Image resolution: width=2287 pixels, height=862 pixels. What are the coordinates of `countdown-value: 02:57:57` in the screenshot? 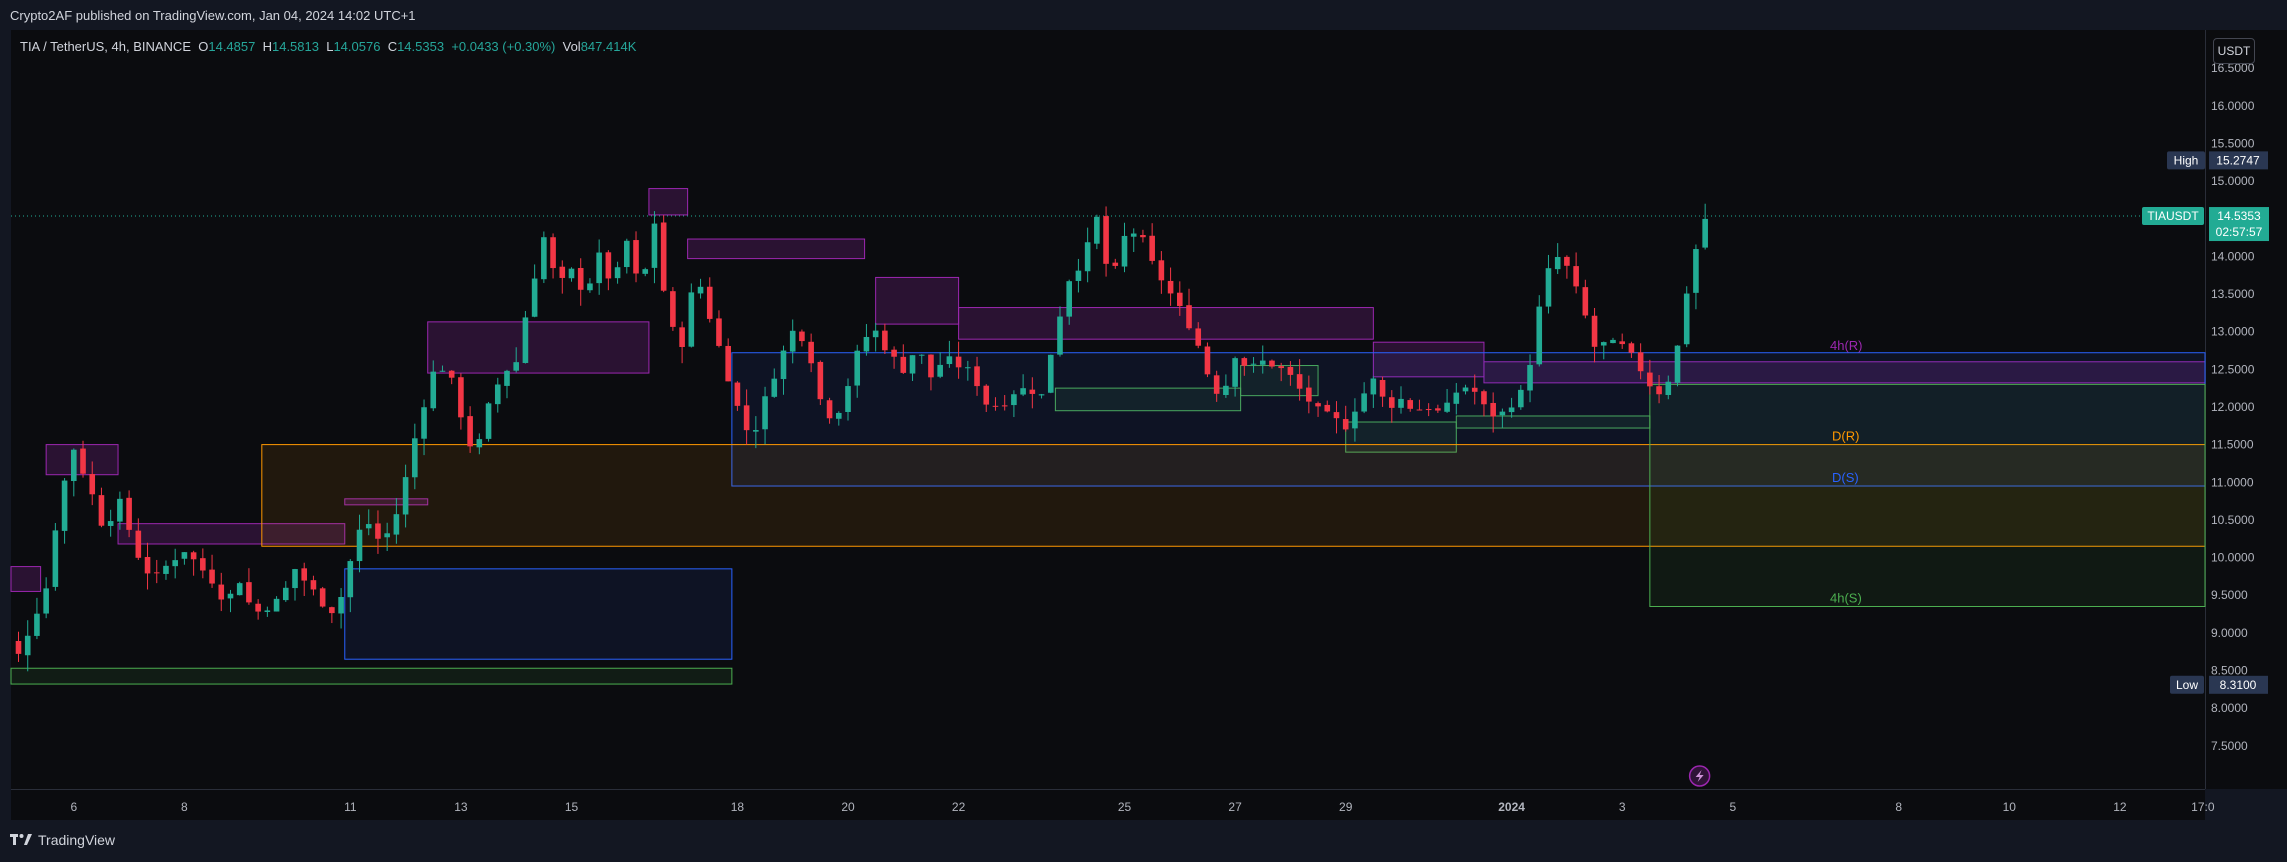 It's located at (2239, 232).